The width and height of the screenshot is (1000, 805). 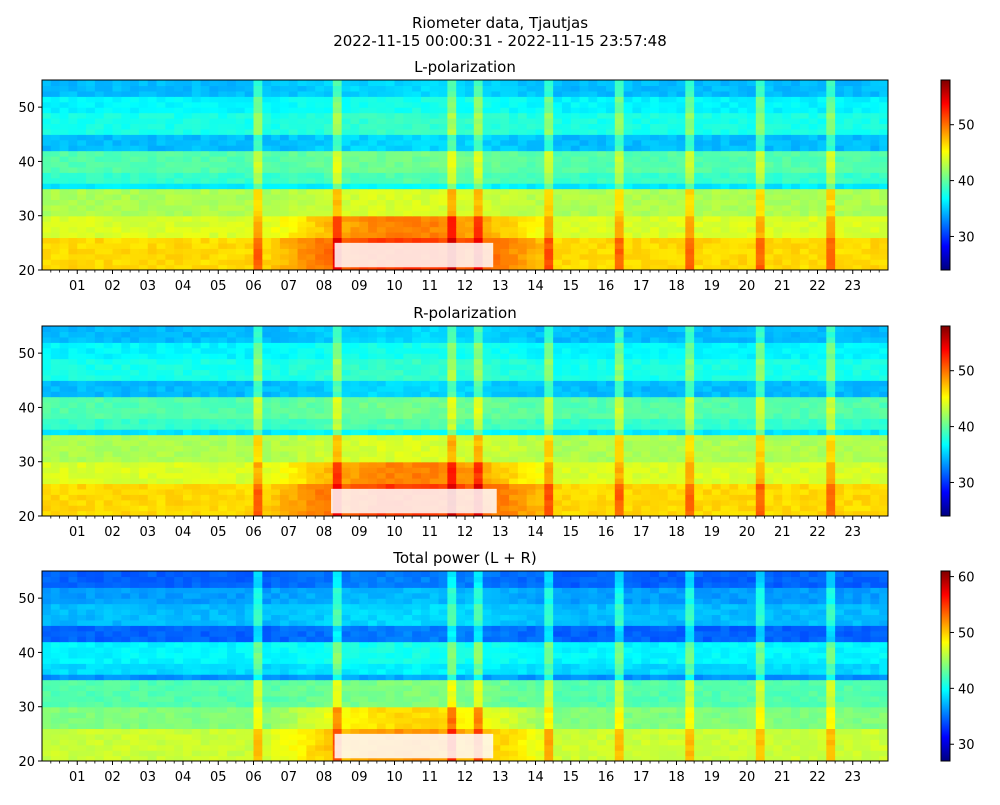 I want to click on x-tick-label: 09, so click(x=359, y=286).